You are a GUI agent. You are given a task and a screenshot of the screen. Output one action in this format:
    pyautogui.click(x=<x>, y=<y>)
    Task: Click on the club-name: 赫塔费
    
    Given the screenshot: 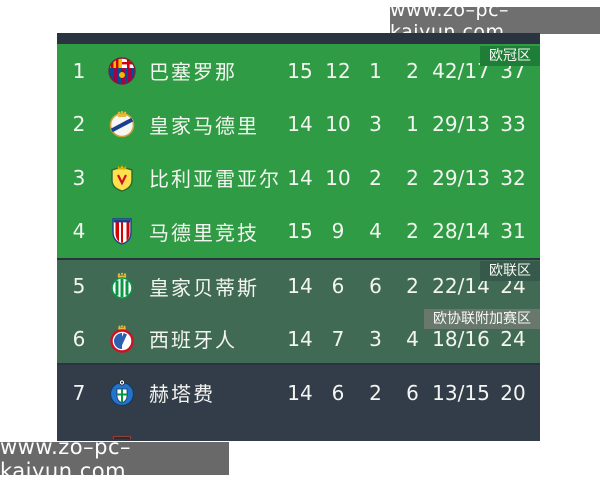 What is the action you would take?
    pyautogui.click(x=182, y=394)
    